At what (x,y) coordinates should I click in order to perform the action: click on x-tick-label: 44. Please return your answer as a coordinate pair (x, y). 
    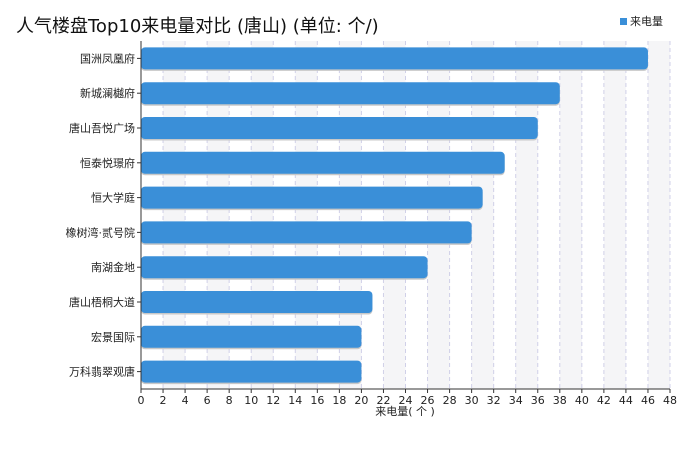
    Looking at the image, I should click on (626, 400).